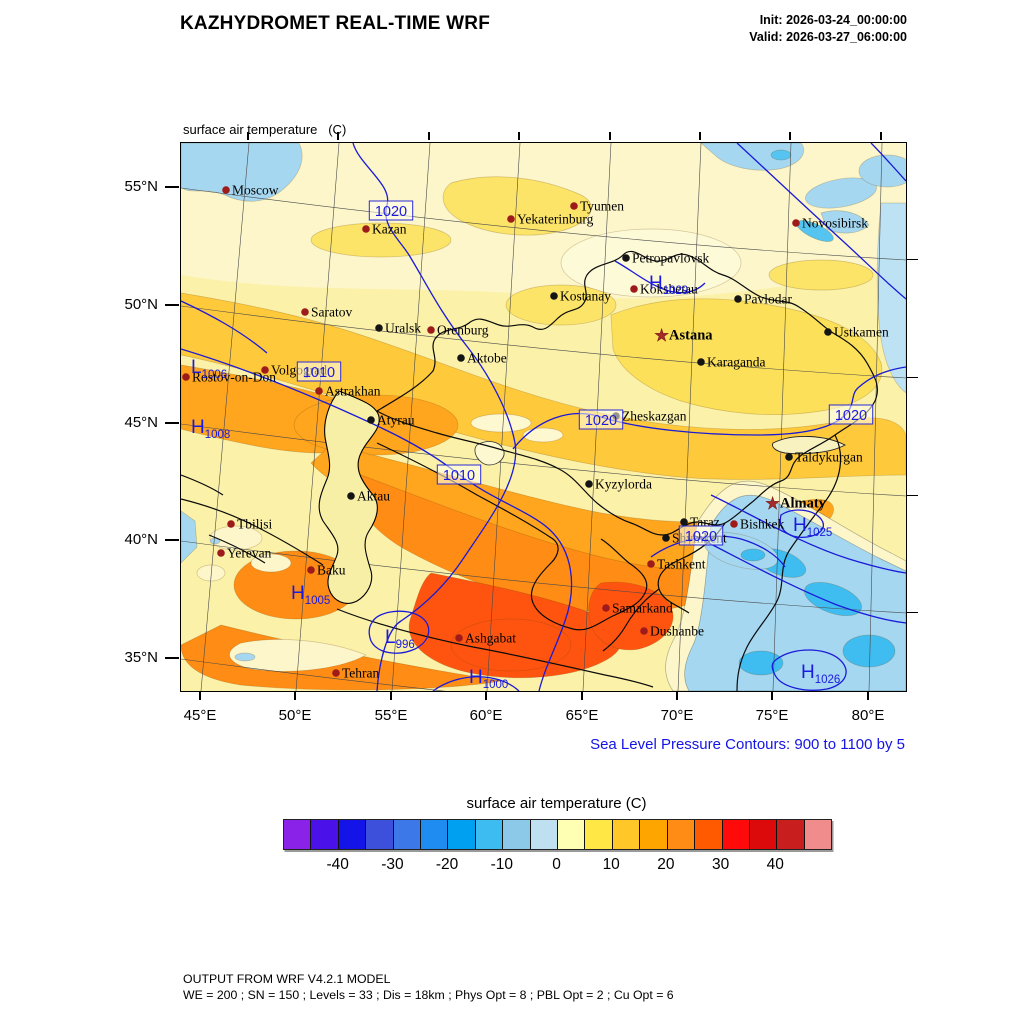 The image size is (1024, 1024). What do you see at coordinates (835, 223) in the screenshot?
I see `city-label: Novosibirsk` at bounding box center [835, 223].